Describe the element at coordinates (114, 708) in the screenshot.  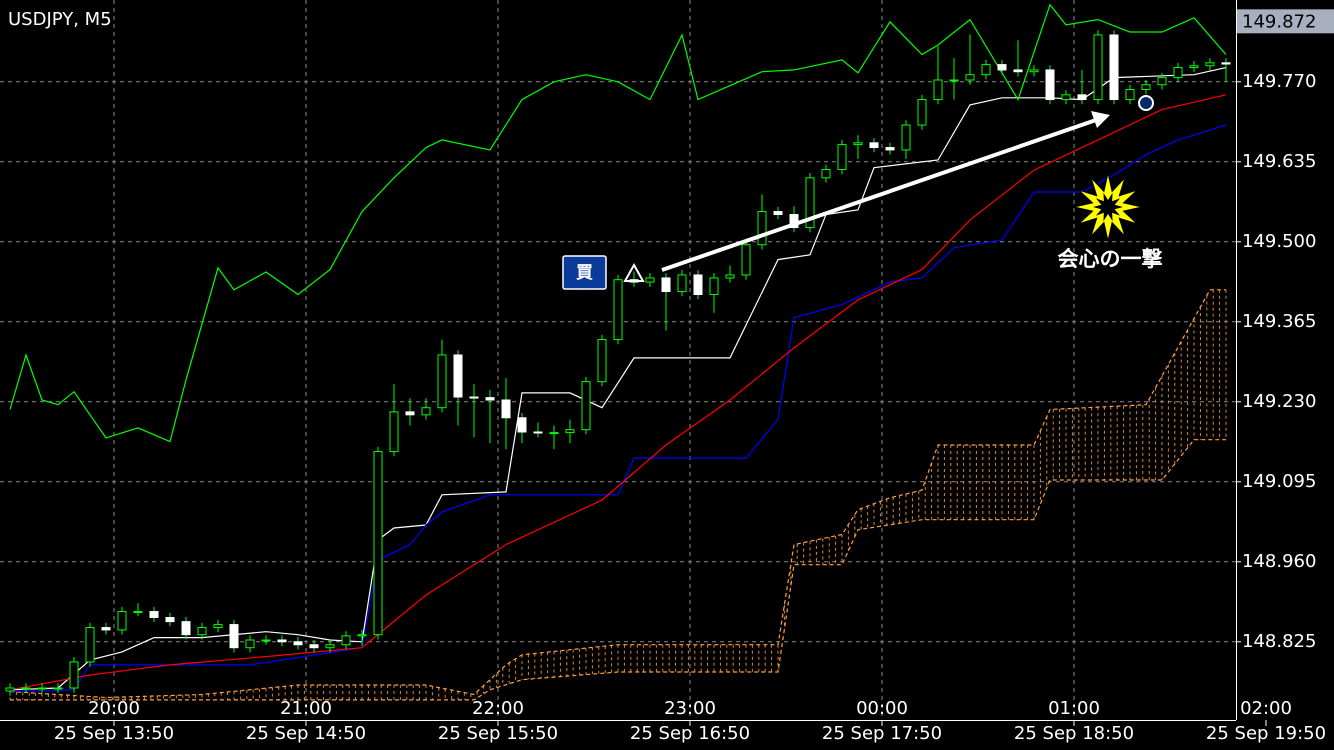
I see `x-tick-label: 20:00` at that location.